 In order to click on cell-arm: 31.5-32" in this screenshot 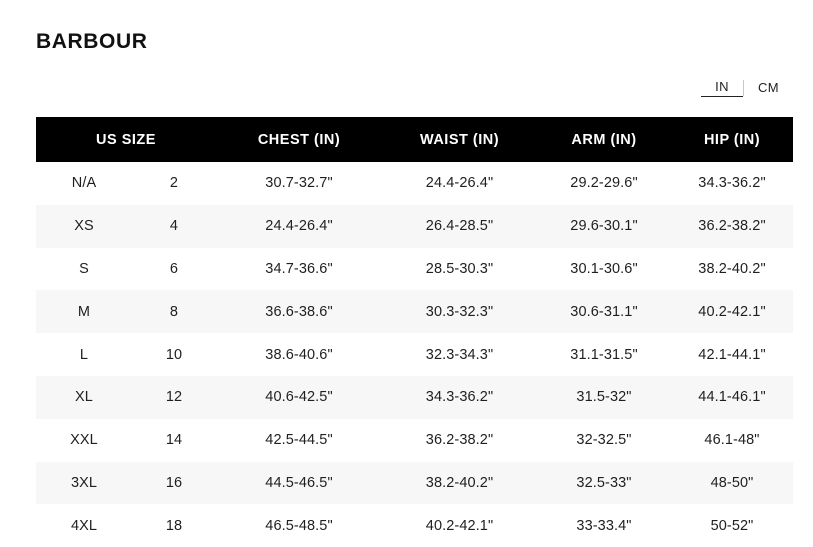, I will do `click(604, 397)`.